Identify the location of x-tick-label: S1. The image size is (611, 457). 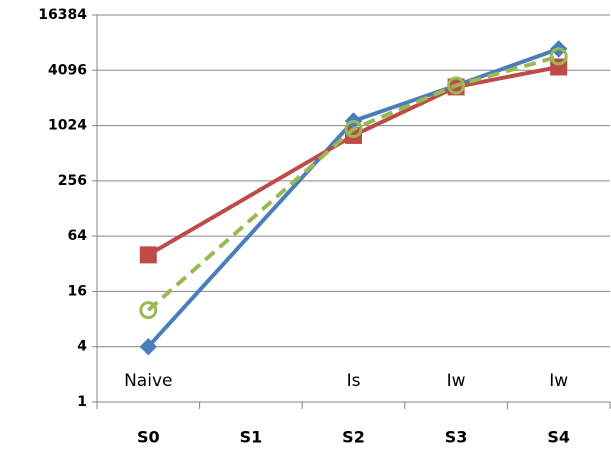
(251, 437).